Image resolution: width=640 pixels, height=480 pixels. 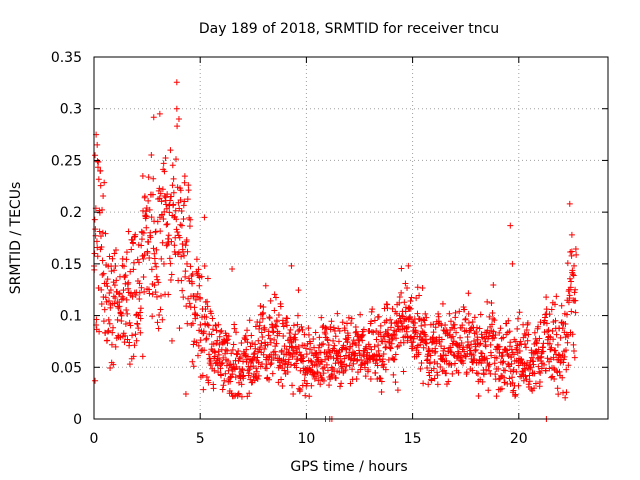 I want to click on y-tick-label: 0.35, so click(x=66, y=58).